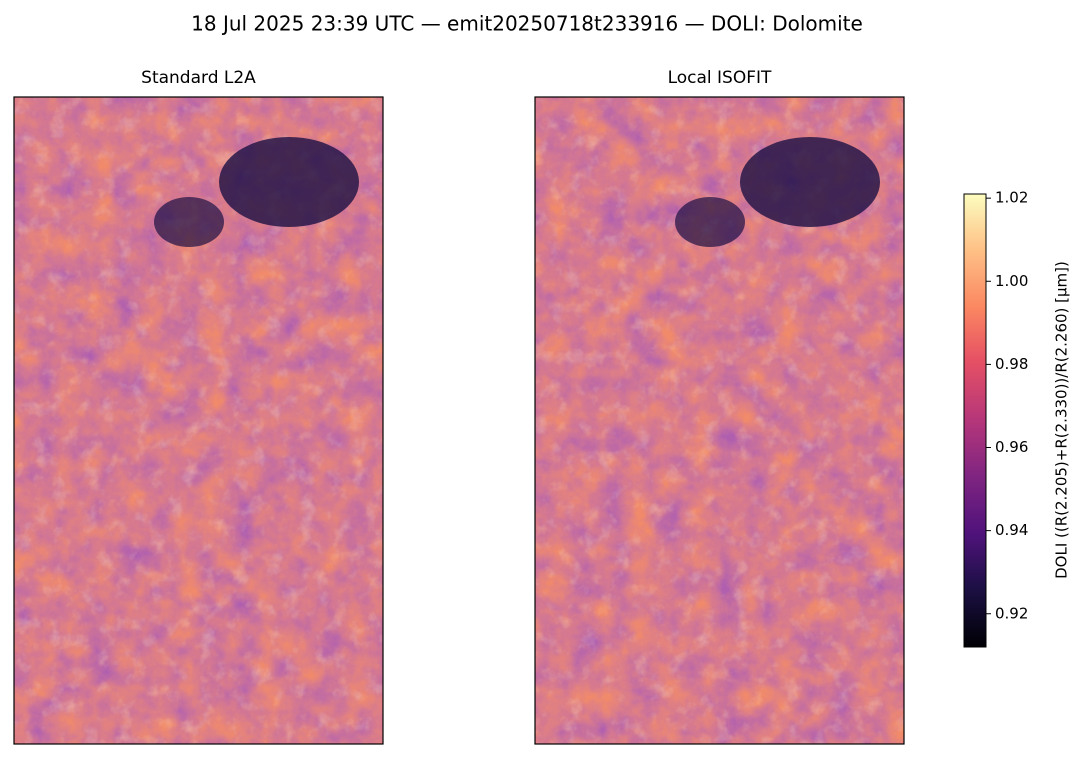  I want to click on panel-title: Local ISOFIT, so click(720, 78).